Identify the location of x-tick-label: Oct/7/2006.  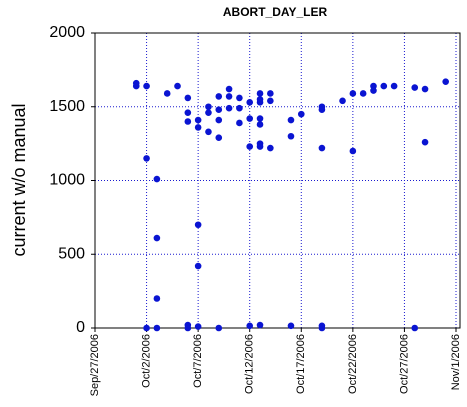
(198, 361).